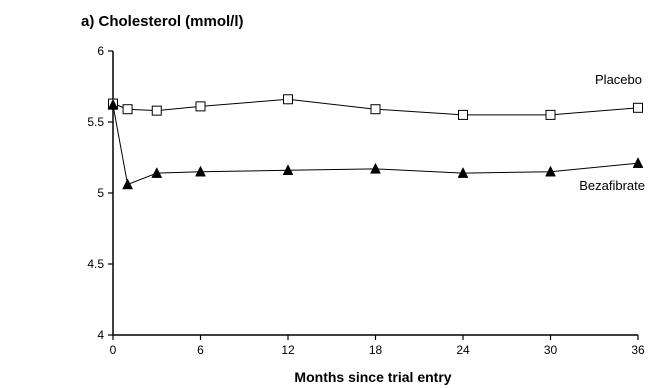  Describe the element at coordinates (372, 377) in the screenshot. I see `x-axis-title: Months since trial entry` at that location.